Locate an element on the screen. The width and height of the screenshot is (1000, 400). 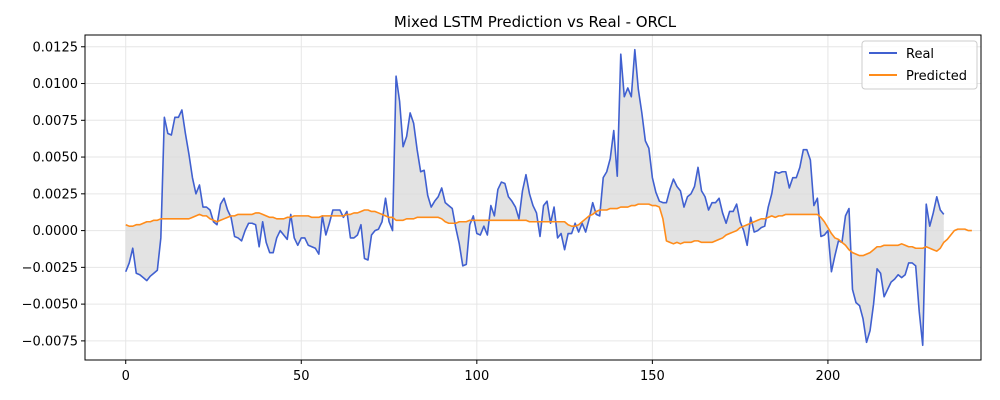
y-tick-label: 0.0100 is located at coordinates (56, 84).